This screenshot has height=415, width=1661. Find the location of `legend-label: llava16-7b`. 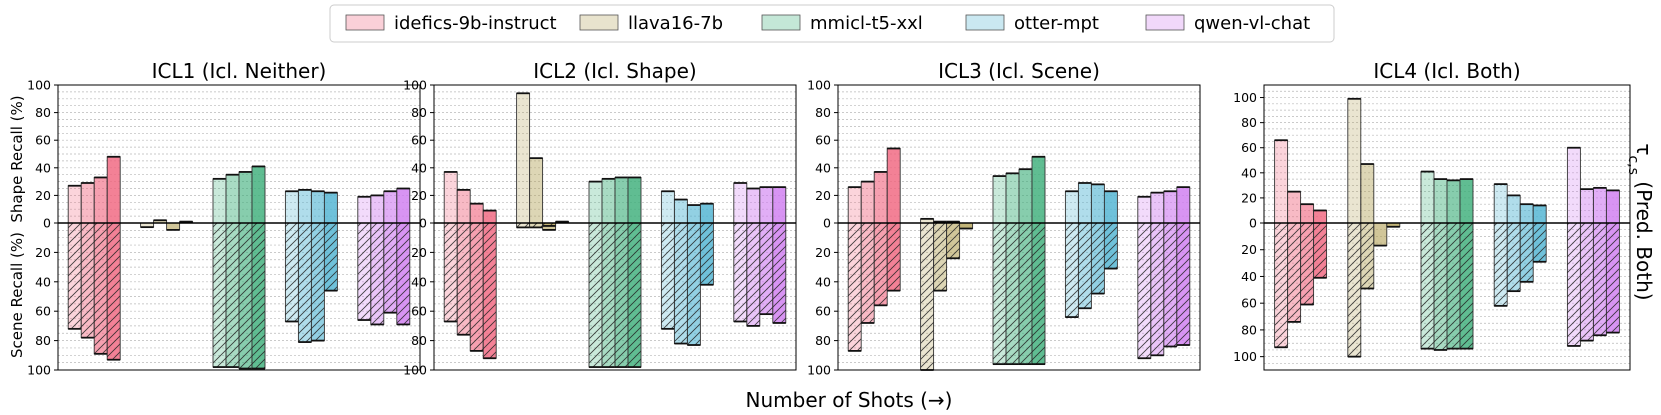

legend-label: llava16-7b is located at coordinates (675, 23).